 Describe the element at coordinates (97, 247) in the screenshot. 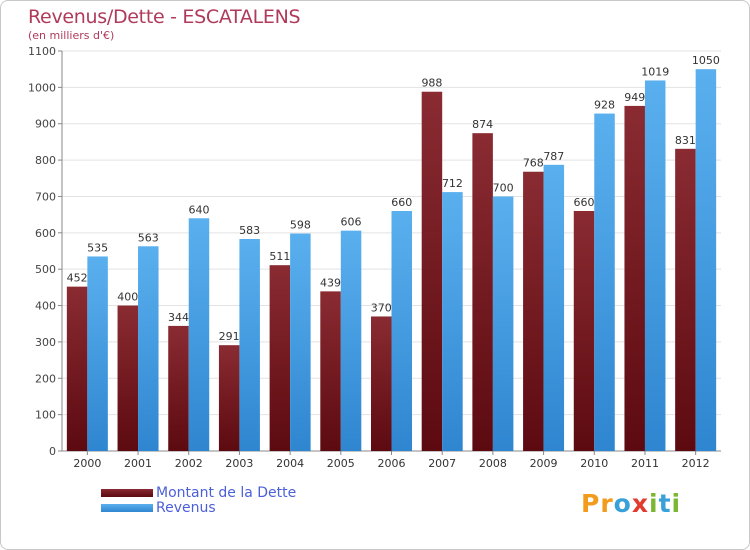

I see `data-label-revenus: 535` at that location.